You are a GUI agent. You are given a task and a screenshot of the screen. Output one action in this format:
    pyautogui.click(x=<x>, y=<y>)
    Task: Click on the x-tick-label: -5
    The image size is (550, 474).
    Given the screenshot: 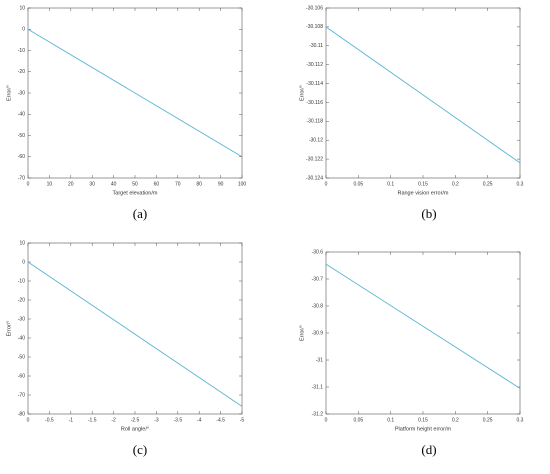 What is the action you would take?
    pyautogui.click(x=242, y=420)
    